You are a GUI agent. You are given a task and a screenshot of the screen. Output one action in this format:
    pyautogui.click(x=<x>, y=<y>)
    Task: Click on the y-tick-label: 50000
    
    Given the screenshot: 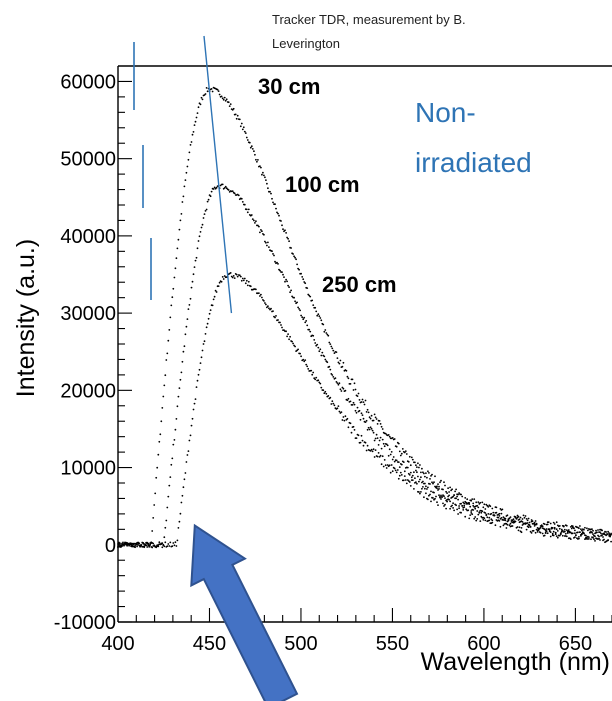 What is the action you would take?
    pyautogui.click(x=88, y=160)
    